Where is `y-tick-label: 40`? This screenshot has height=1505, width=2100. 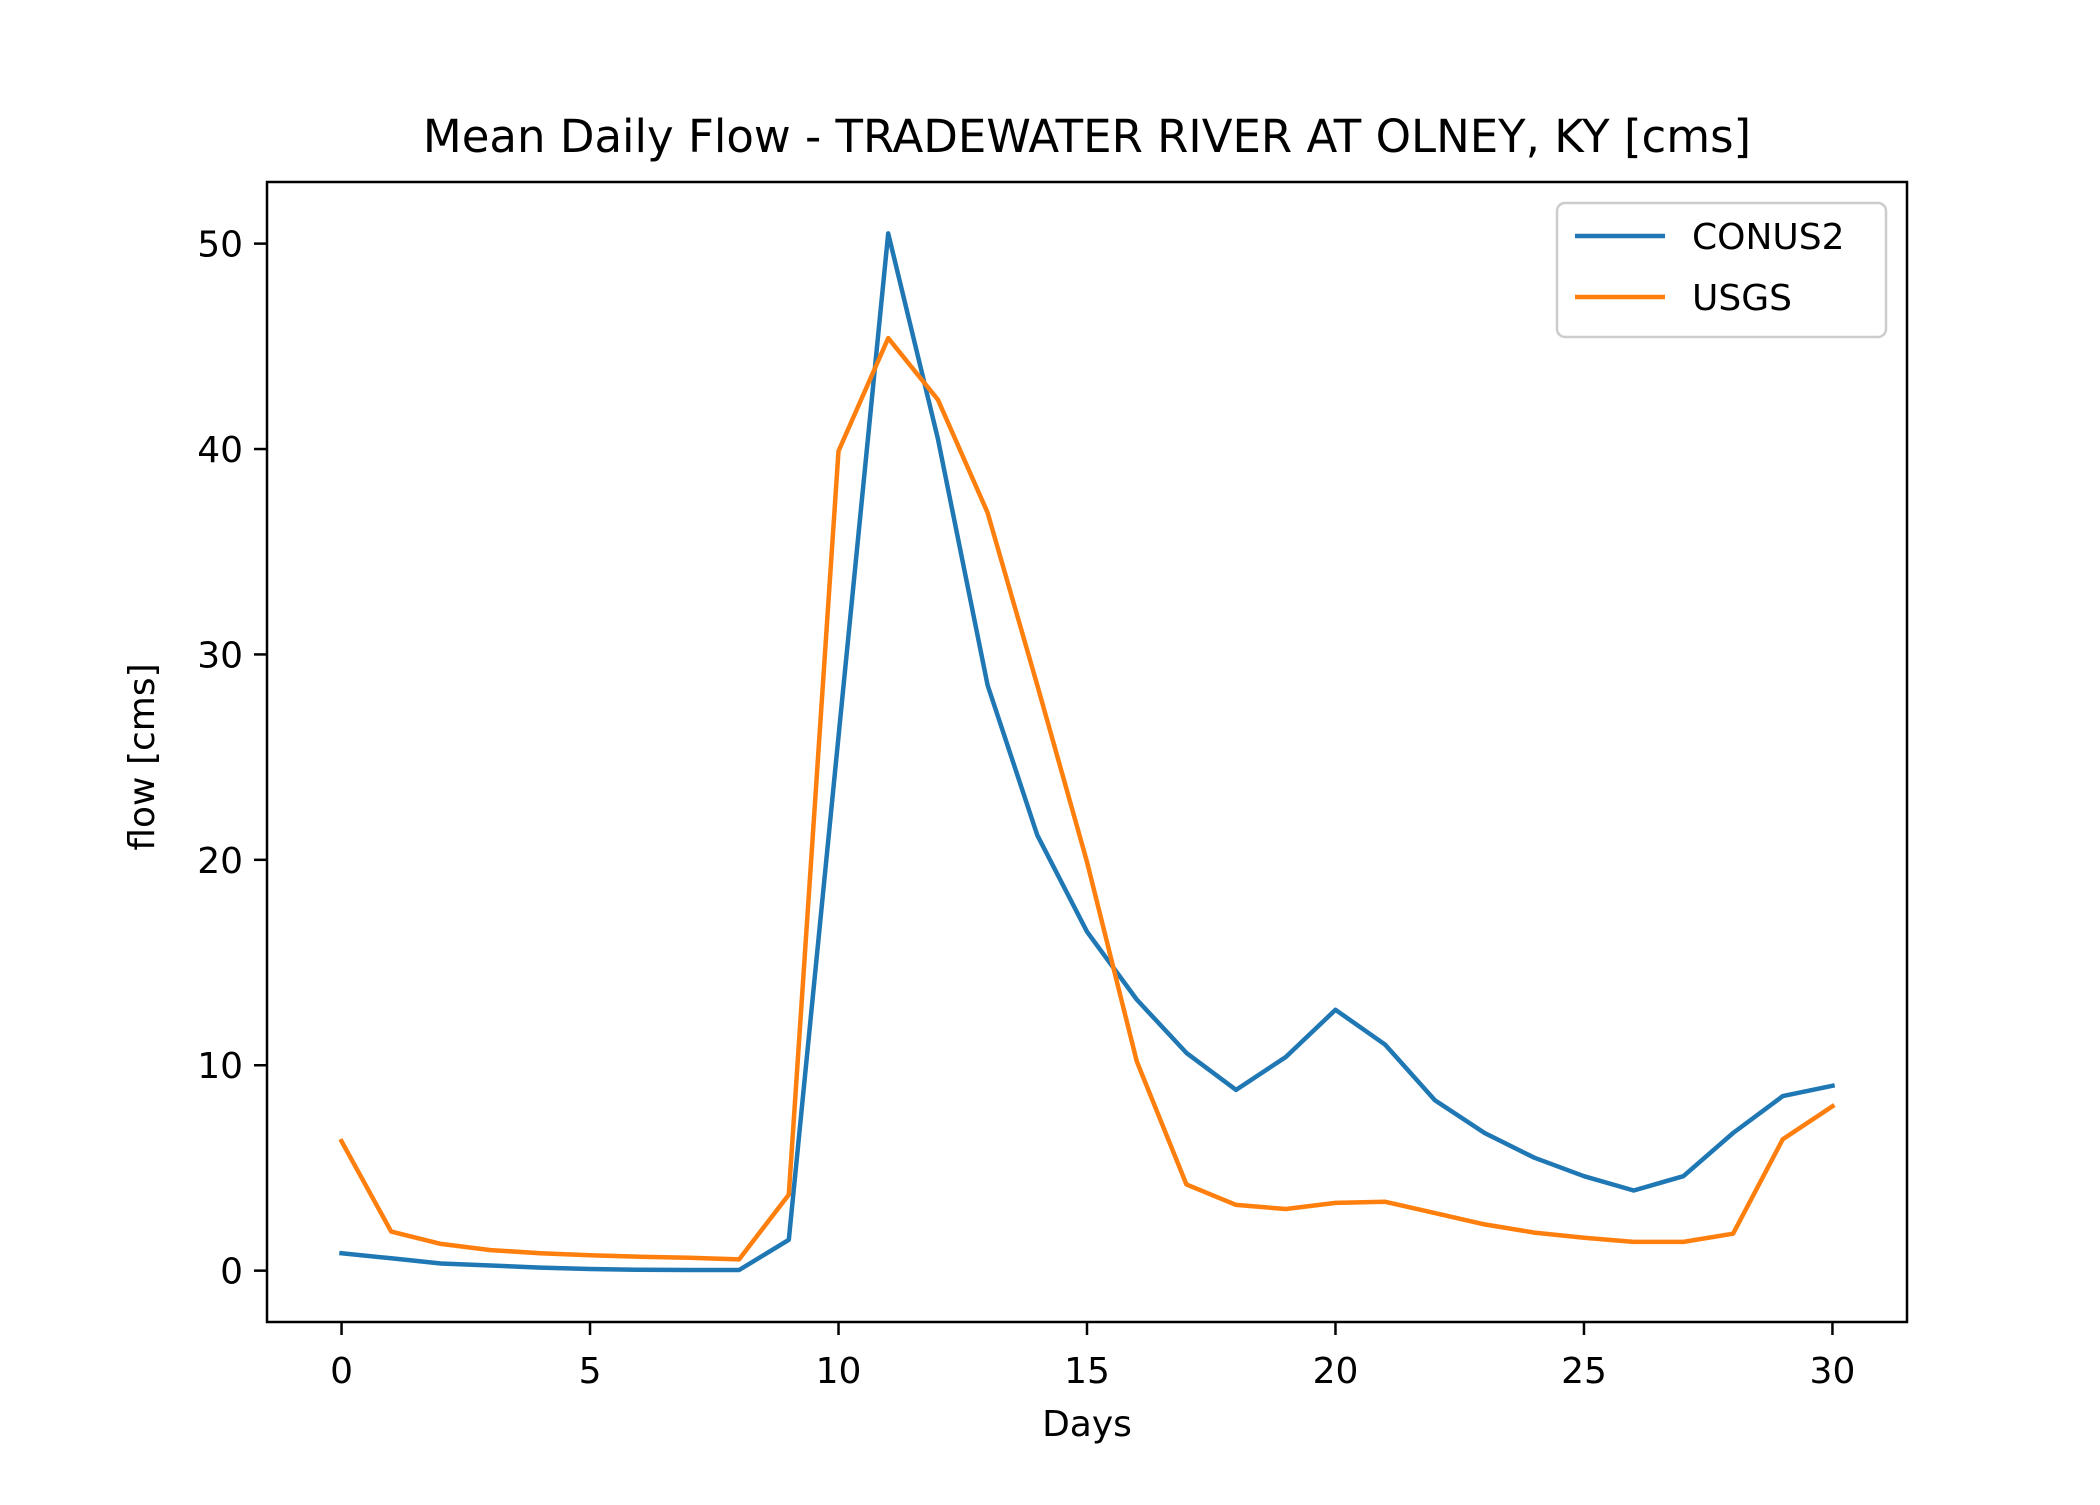 y-tick-label: 40 is located at coordinates (220, 450).